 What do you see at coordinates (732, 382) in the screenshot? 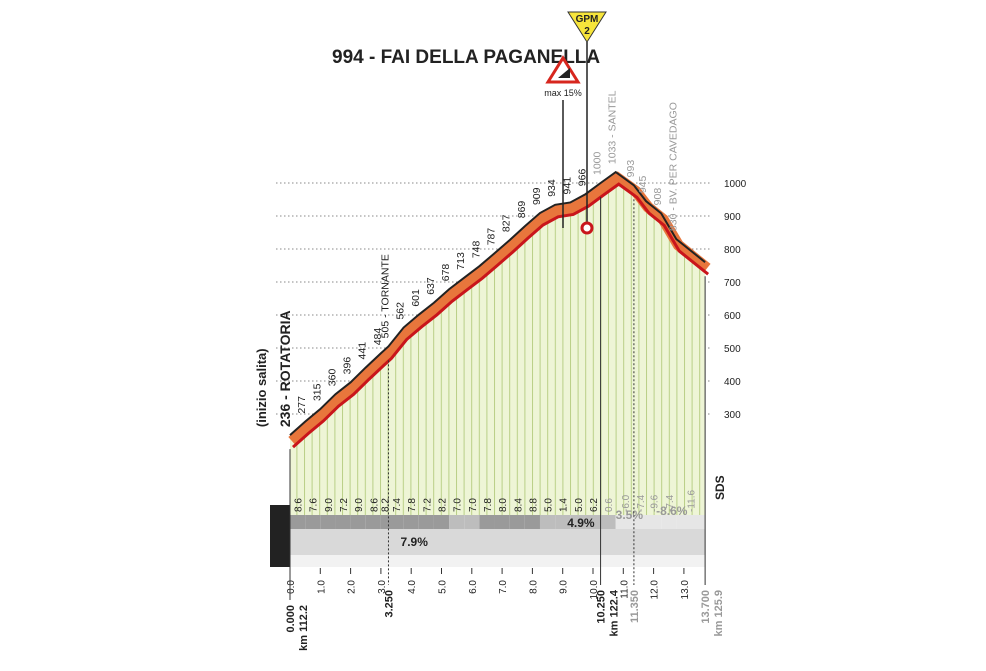
I see `y-tick-label: 400` at bounding box center [732, 382].